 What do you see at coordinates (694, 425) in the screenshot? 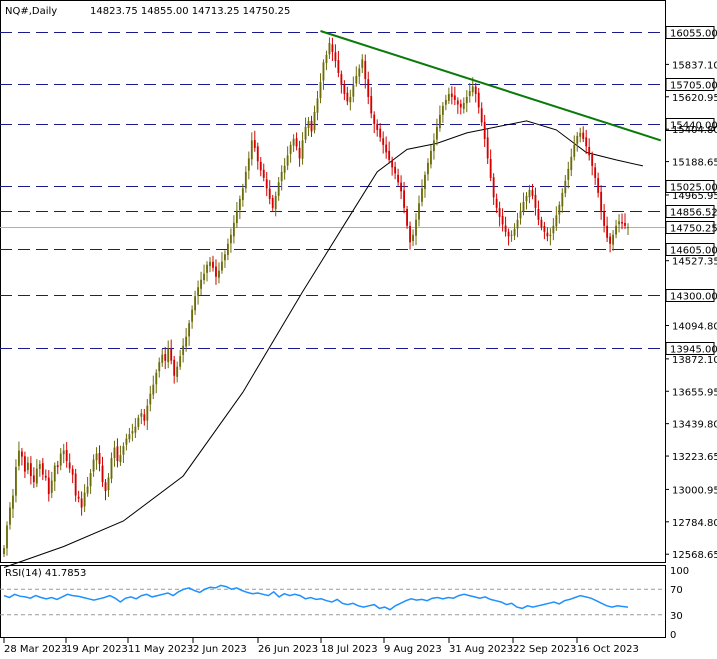
I see `price-tick-label: 13439.80` at bounding box center [694, 425].